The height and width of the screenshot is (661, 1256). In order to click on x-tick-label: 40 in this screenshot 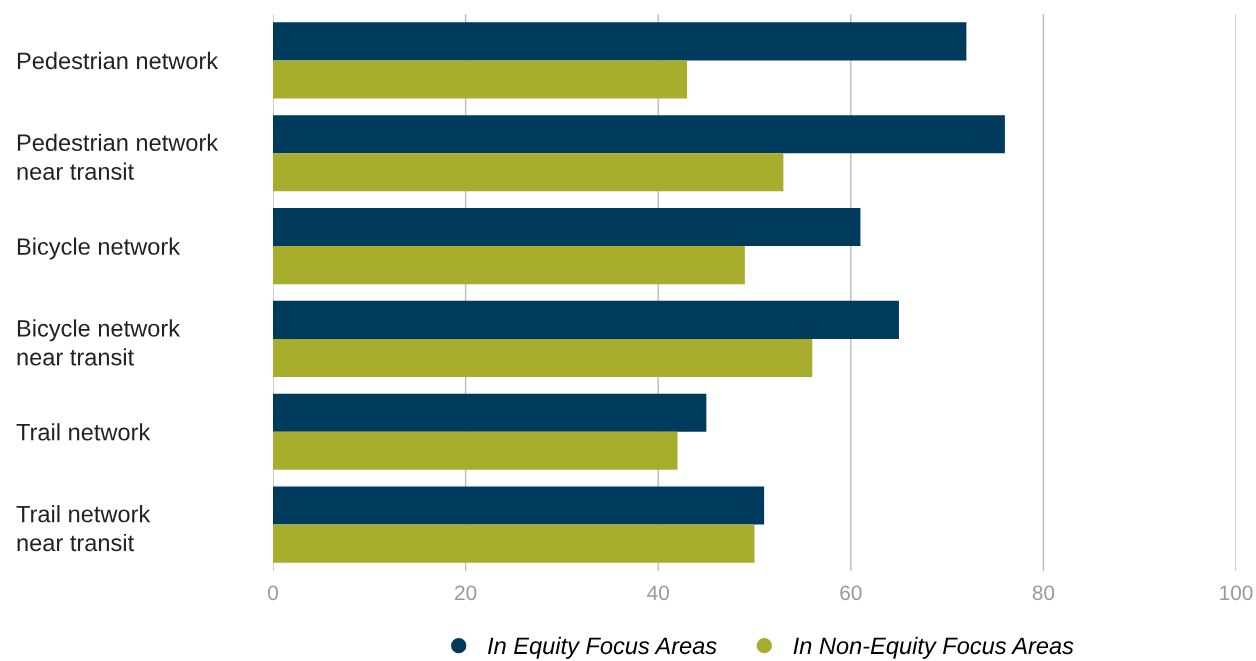, I will do `click(658, 593)`.